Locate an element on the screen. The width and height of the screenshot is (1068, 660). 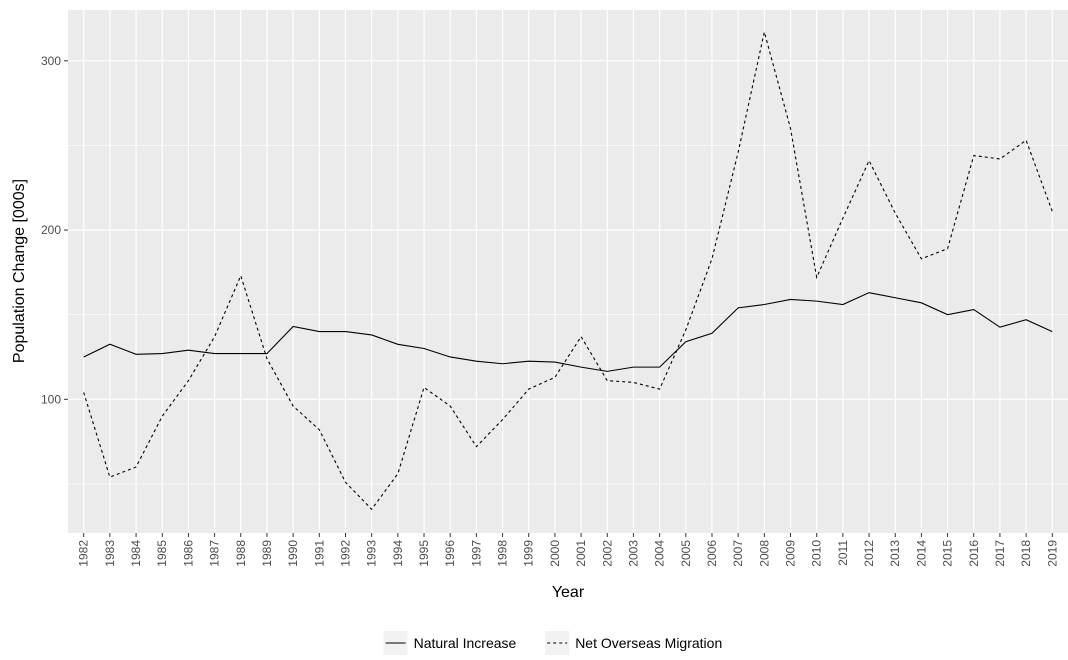
x-tick-label: 1989 is located at coordinates (267, 553).